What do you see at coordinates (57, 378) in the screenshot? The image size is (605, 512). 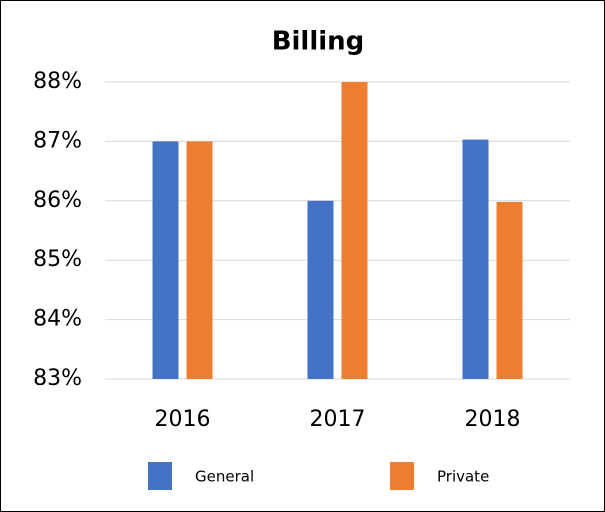 I see `y-tick-label: 83%` at bounding box center [57, 378].